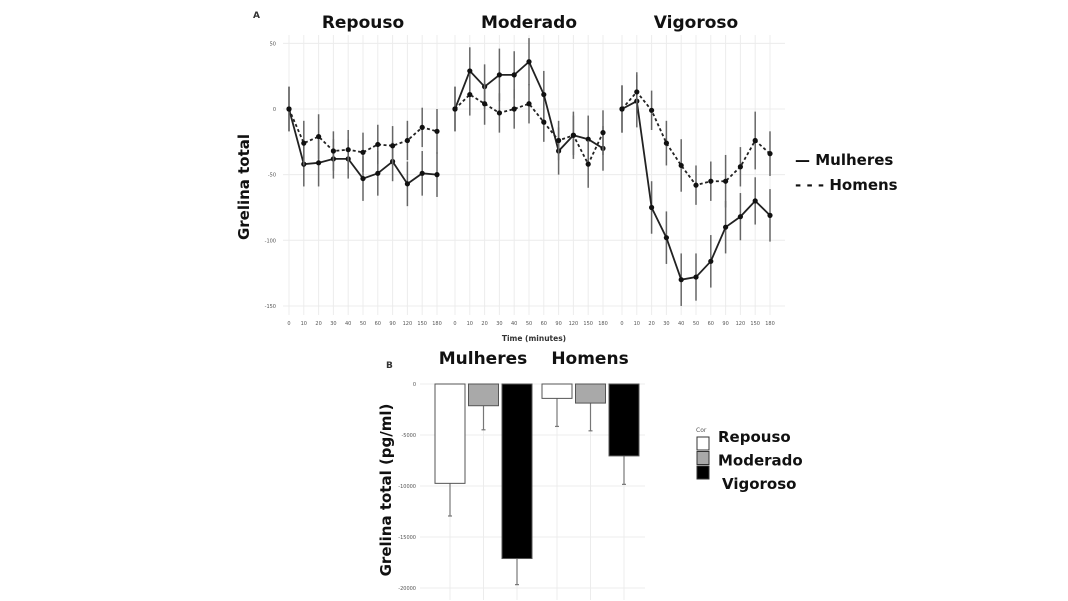 The height and width of the screenshot is (601, 1068). I want to click on y-axis-label: Grelina total, so click(244, 187).